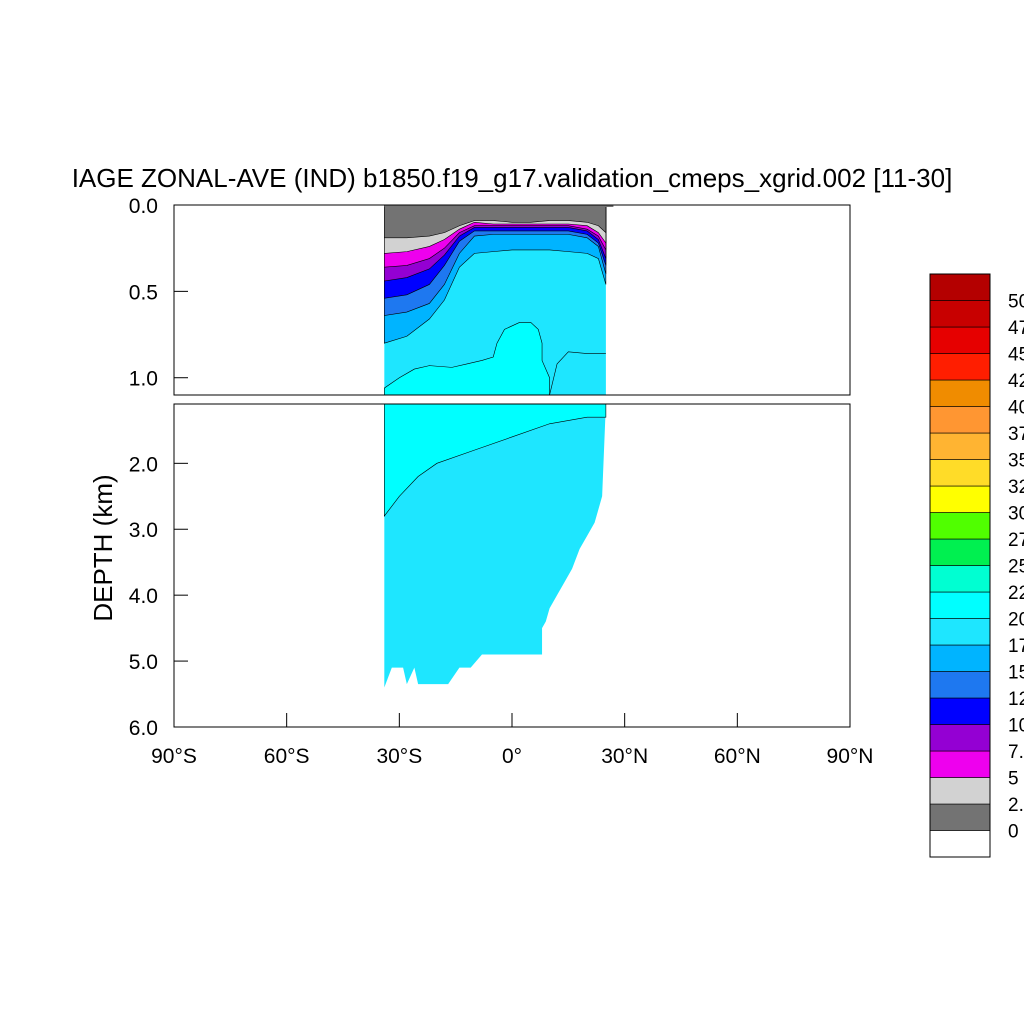 The image size is (1024, 1024). I want to click on colorbar-label-18: 45, so click(1016, 355).